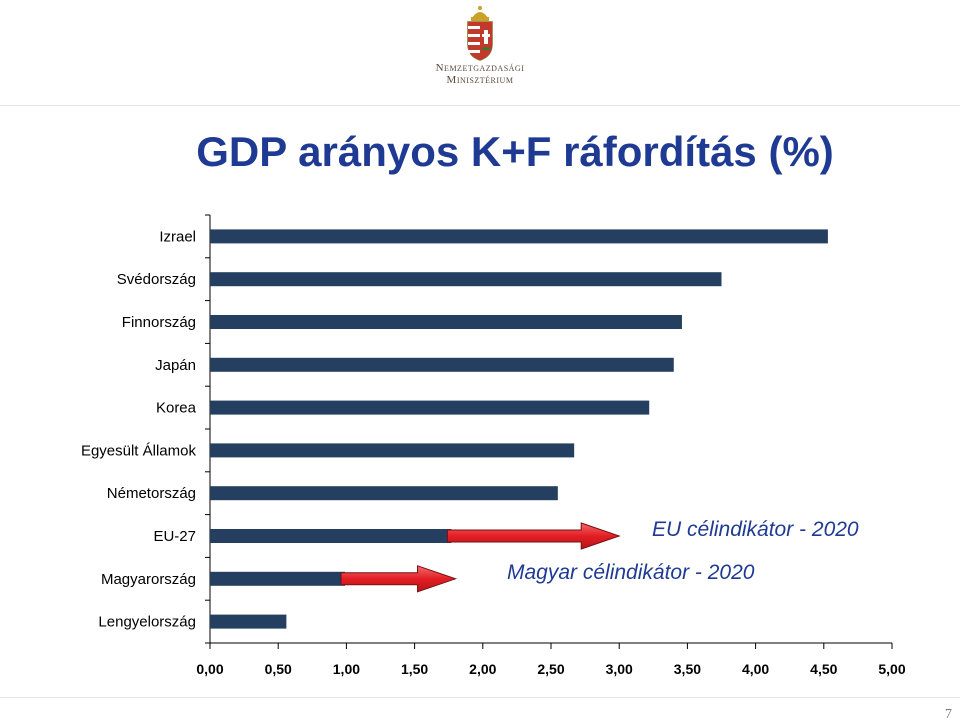 The height and width of the screenshot is (727, 960). I want to click on hu-target-label: Magyar célindikátor - 2020, so click(631, 572).